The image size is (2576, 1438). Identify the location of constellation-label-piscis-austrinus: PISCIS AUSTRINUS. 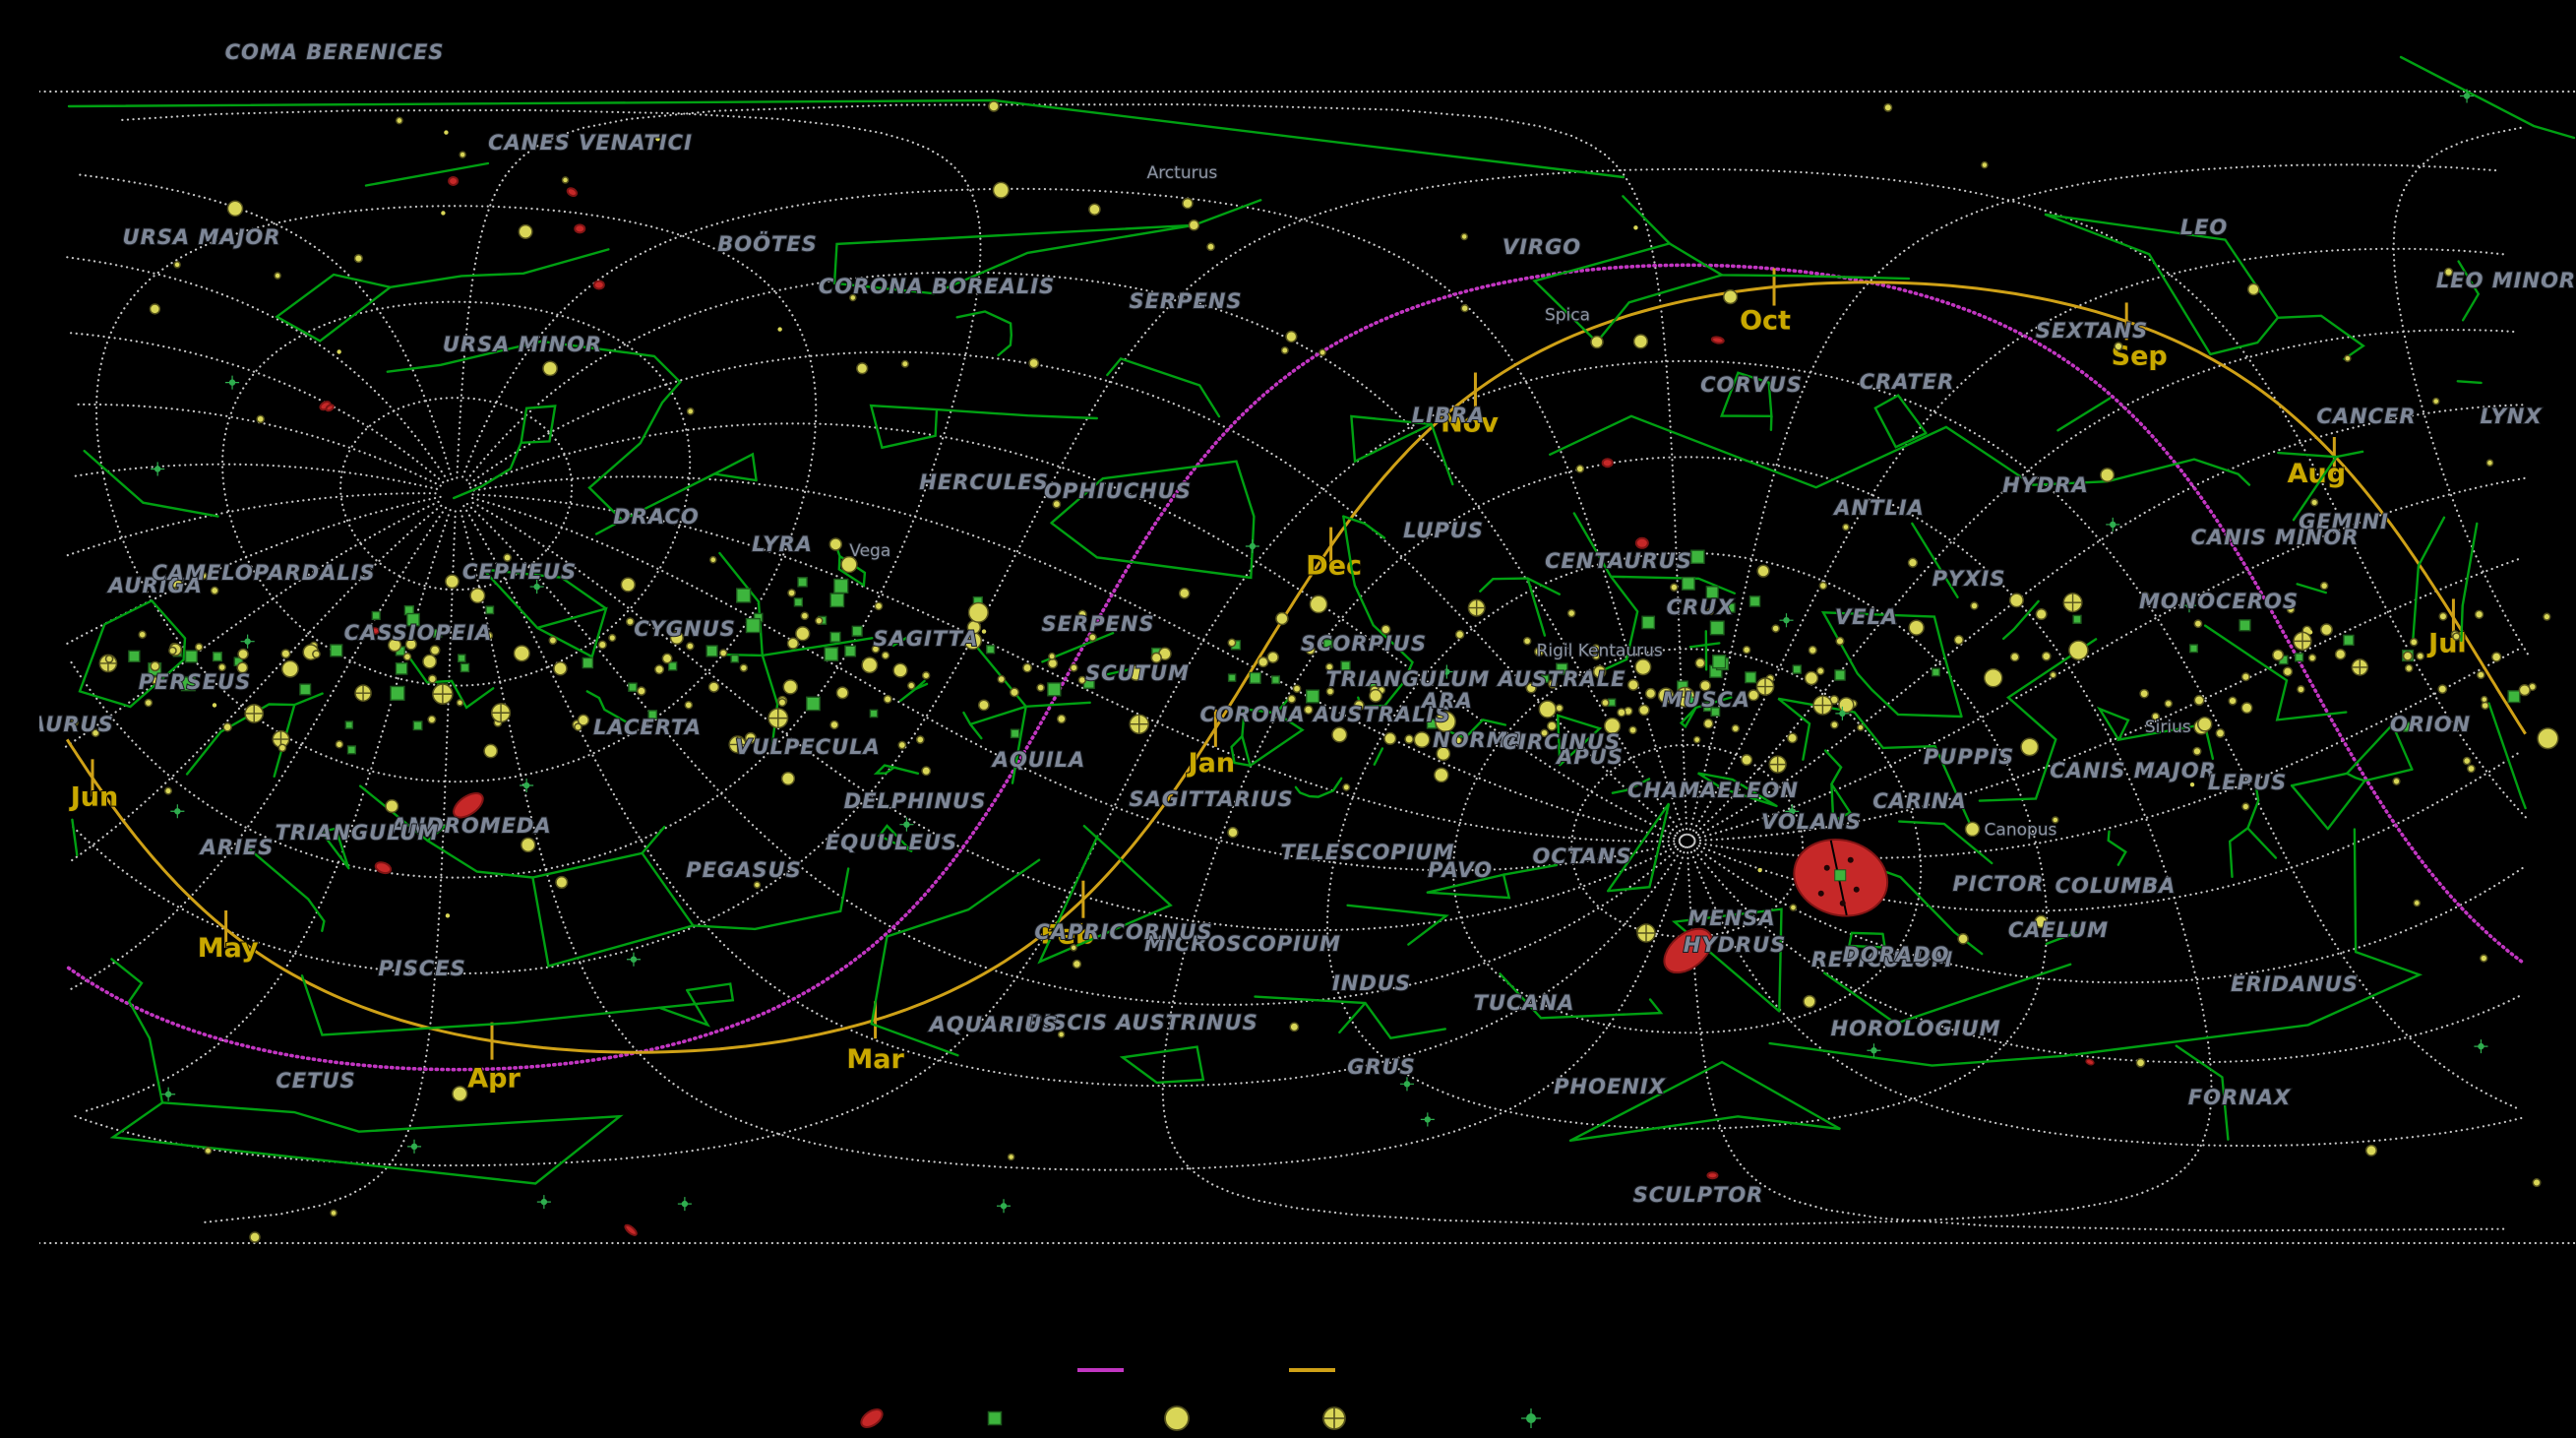
(1142, 1022).